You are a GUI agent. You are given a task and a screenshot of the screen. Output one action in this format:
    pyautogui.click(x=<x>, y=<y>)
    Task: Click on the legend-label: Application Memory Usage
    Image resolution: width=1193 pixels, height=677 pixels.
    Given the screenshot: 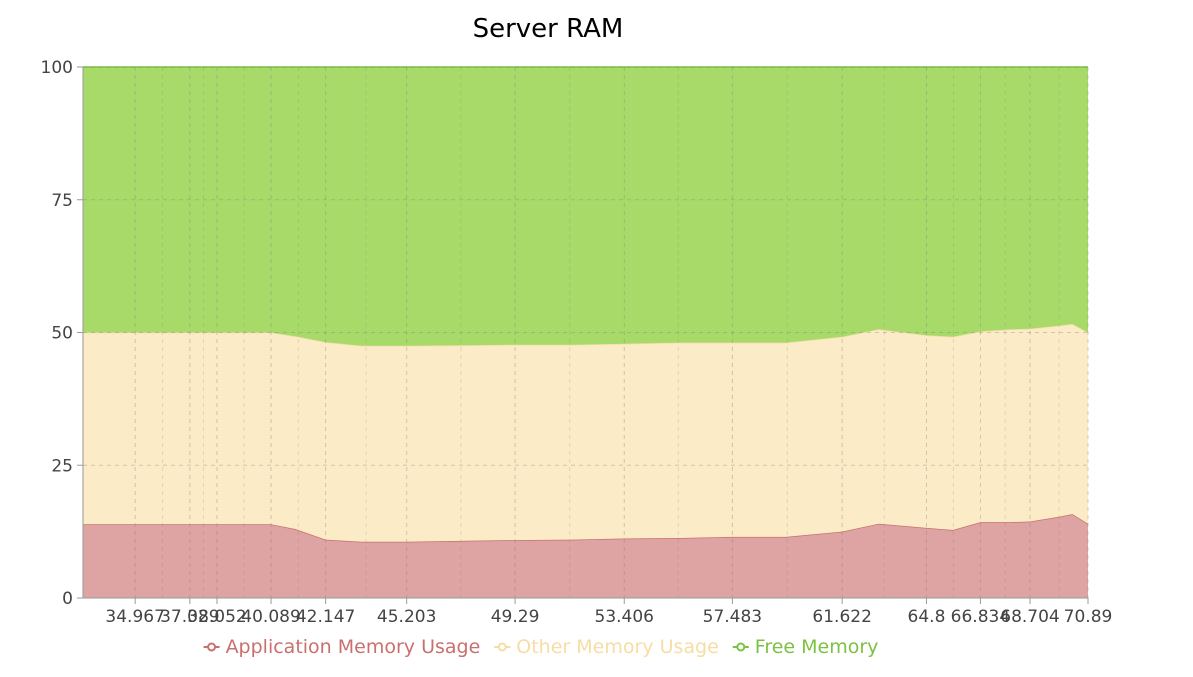 What is the action you would take?
    pyautogui.click(x=353, y=647)
    